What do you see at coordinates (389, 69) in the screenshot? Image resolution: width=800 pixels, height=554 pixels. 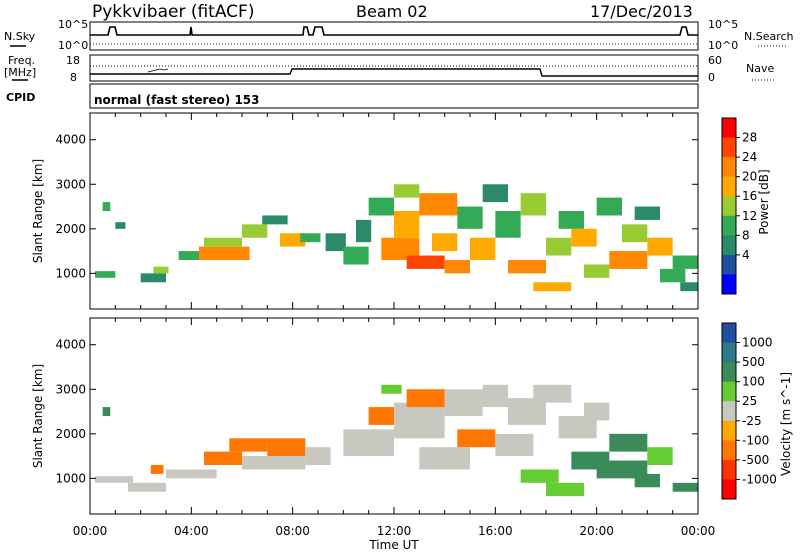 I see `freq-panel: Freq. [MHz] 18 8 60 0 Nave` at bounding box center [389, 69].